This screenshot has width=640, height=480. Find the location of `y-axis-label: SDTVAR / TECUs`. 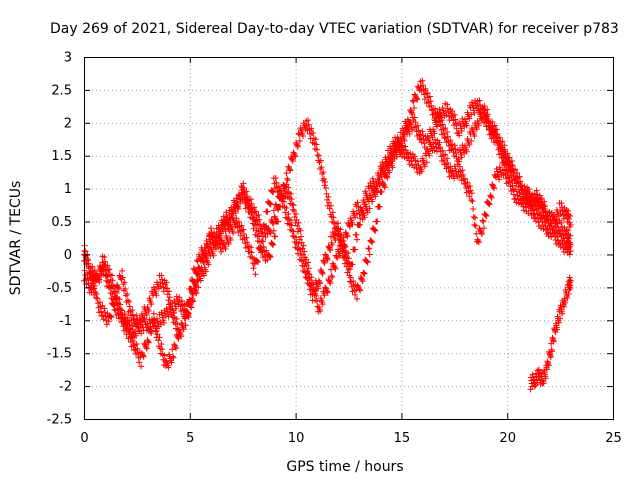

y-axis-label: SDTVAR / TECUs is located at coordinates (16, 238).